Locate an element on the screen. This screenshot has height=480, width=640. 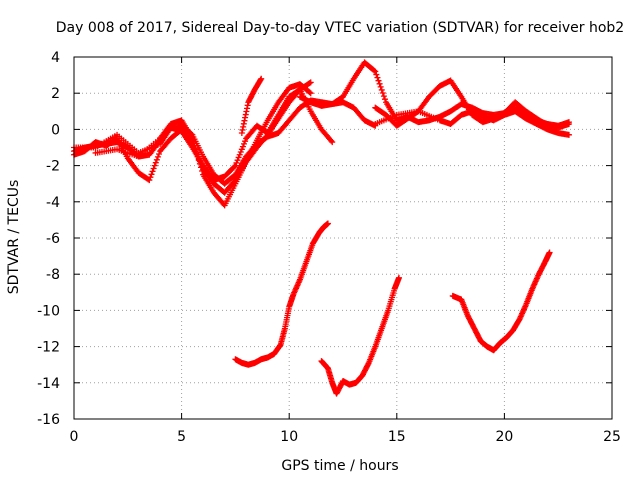
y-tick-label: -14 is located at coordinates (48, 384).